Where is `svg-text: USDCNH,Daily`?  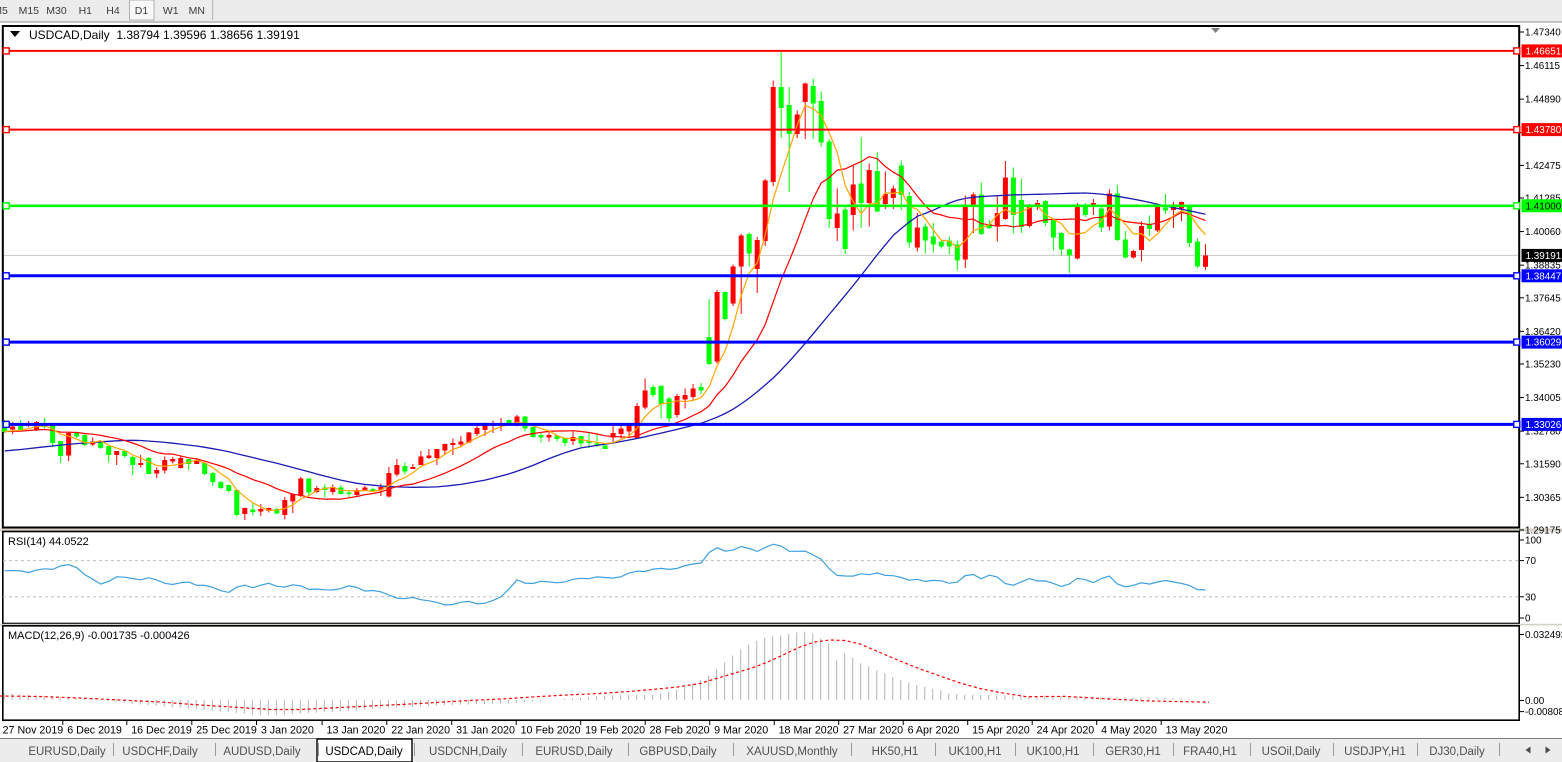
svg-text: USDCNH,Daily is located at coordinates (468, 752).